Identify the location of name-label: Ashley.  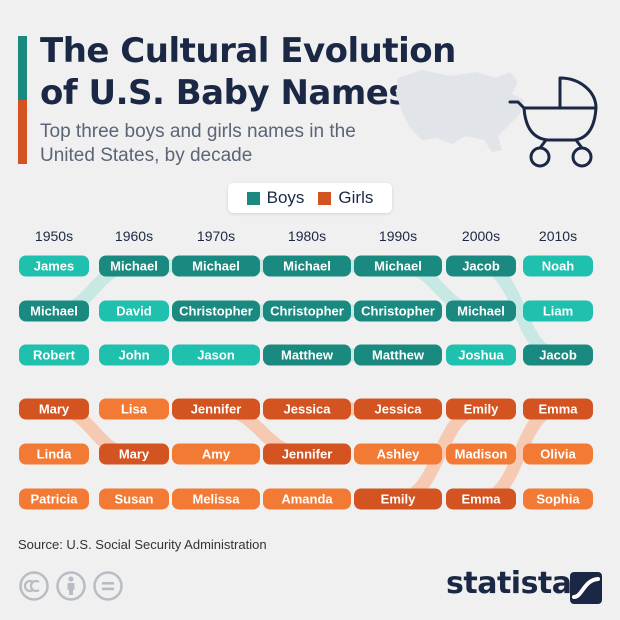
(398, 454).